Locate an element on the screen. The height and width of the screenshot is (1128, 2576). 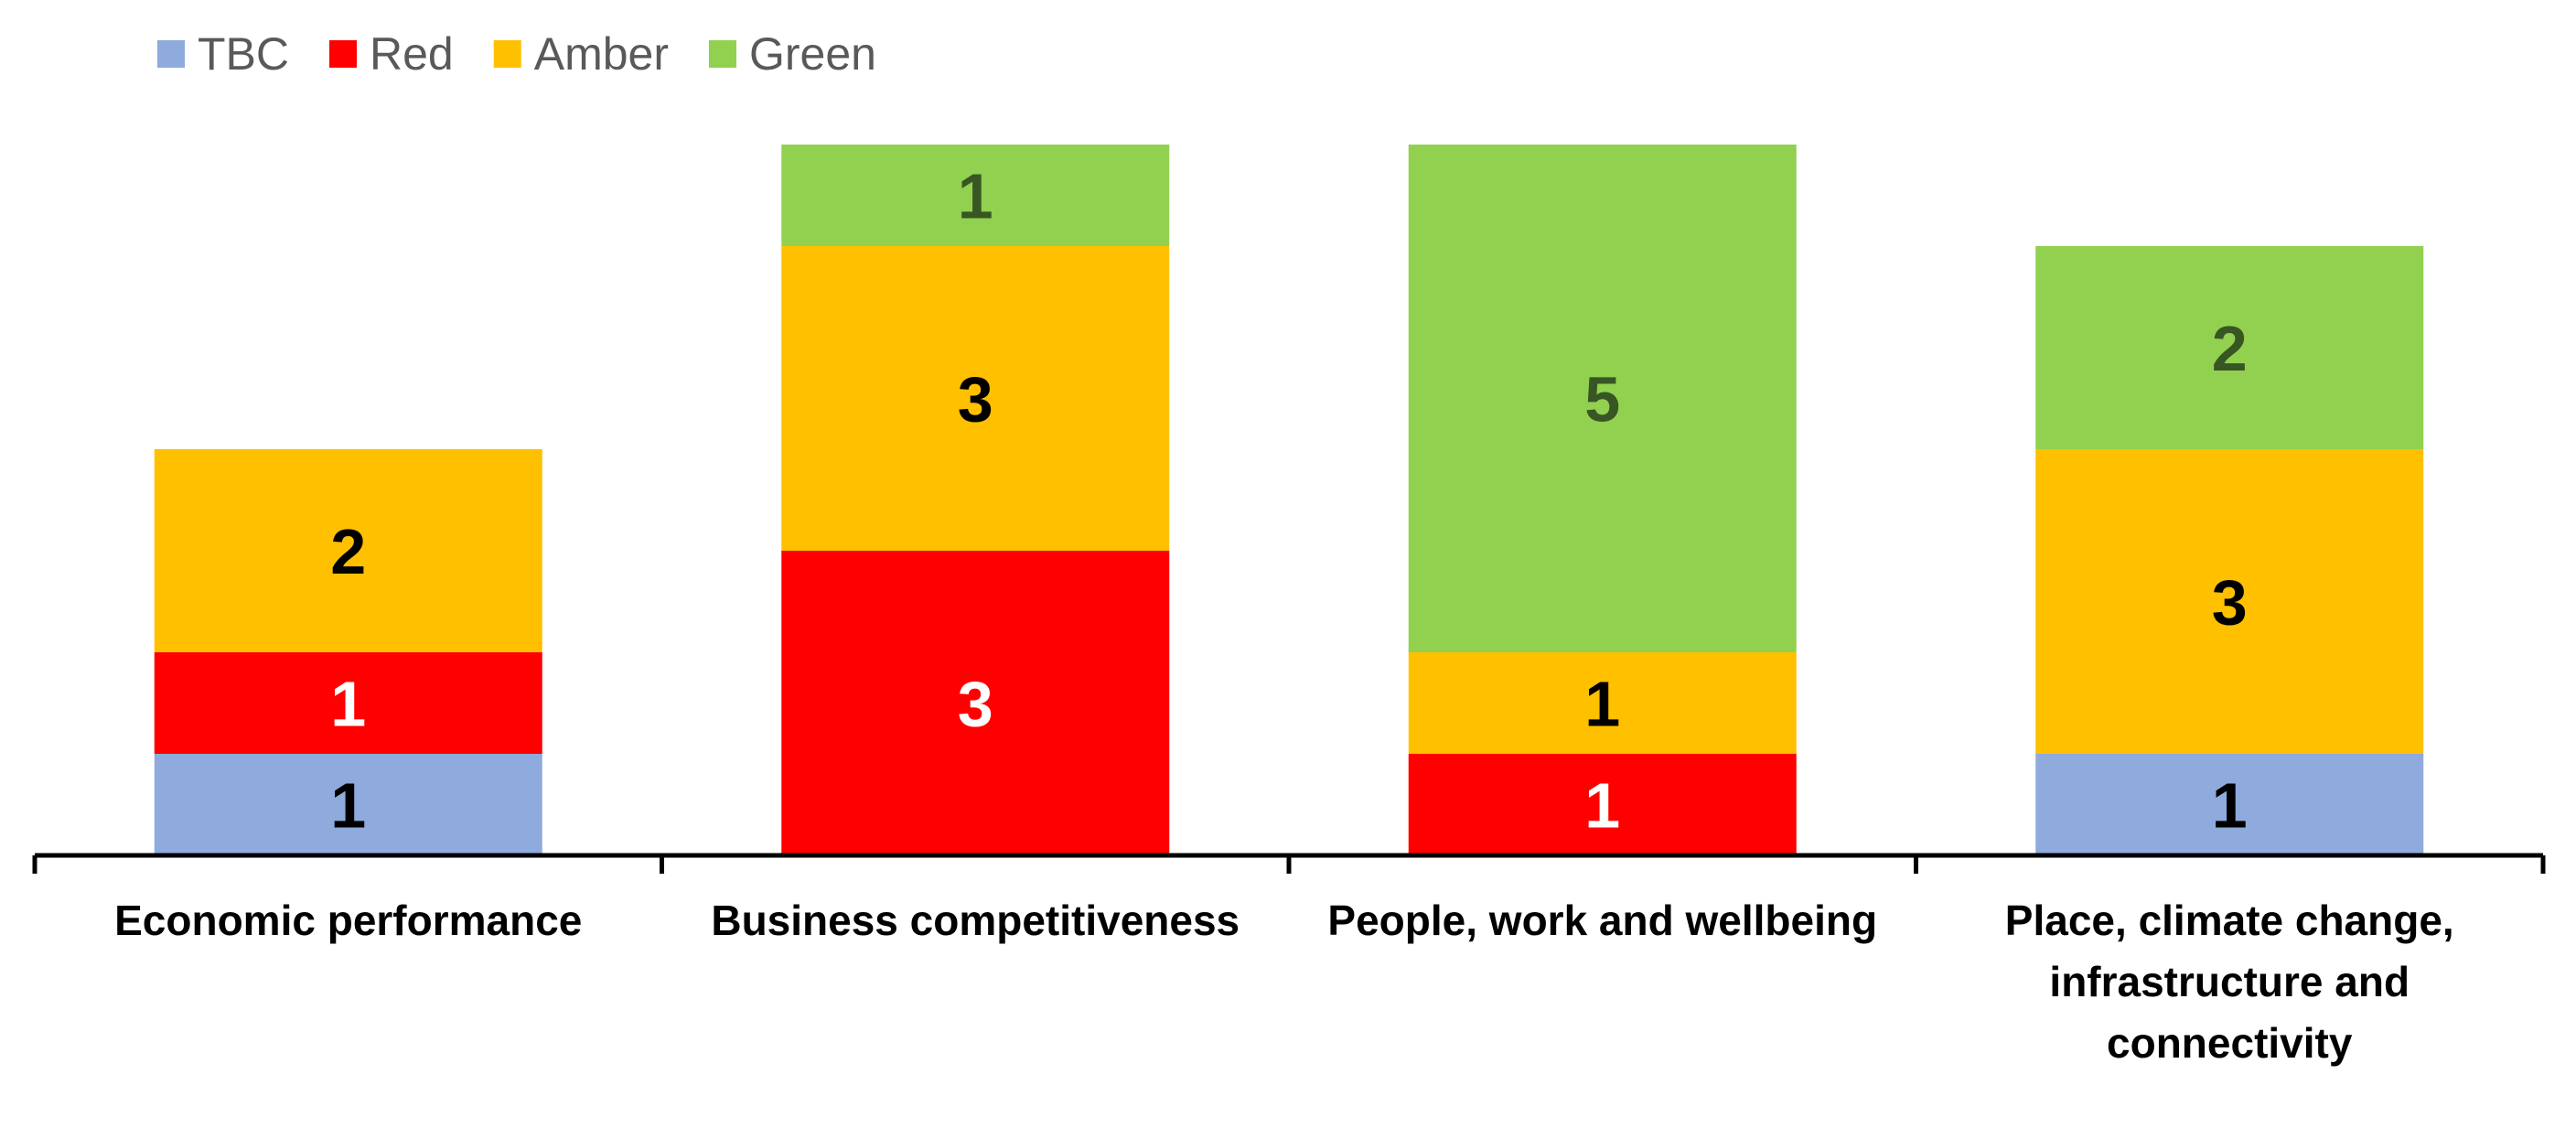
legend-swatch-green is located at coordinates (723, 54).